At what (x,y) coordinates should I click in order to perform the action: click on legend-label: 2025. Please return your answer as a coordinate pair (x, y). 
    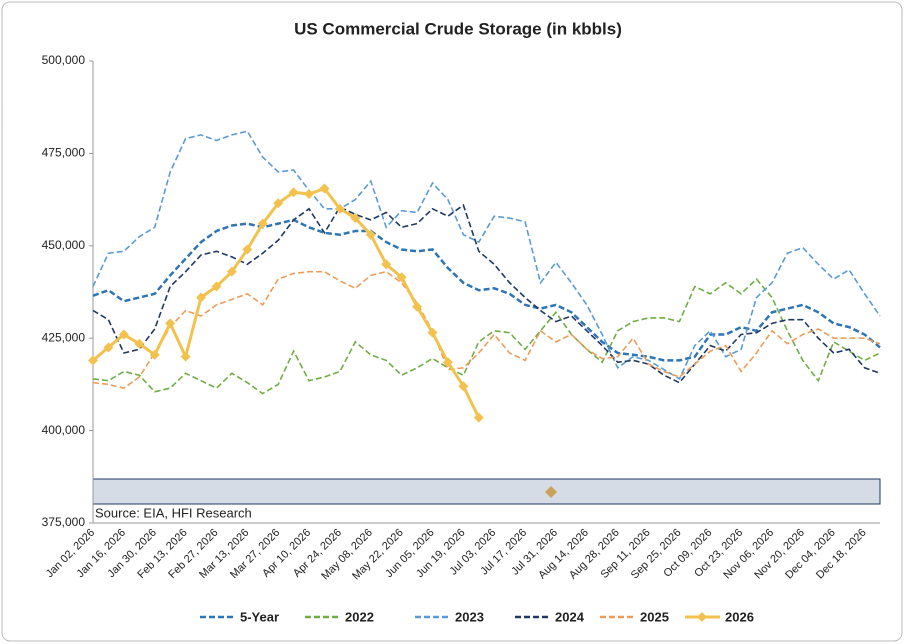
    Looking at the image, I should click on (654, 616).